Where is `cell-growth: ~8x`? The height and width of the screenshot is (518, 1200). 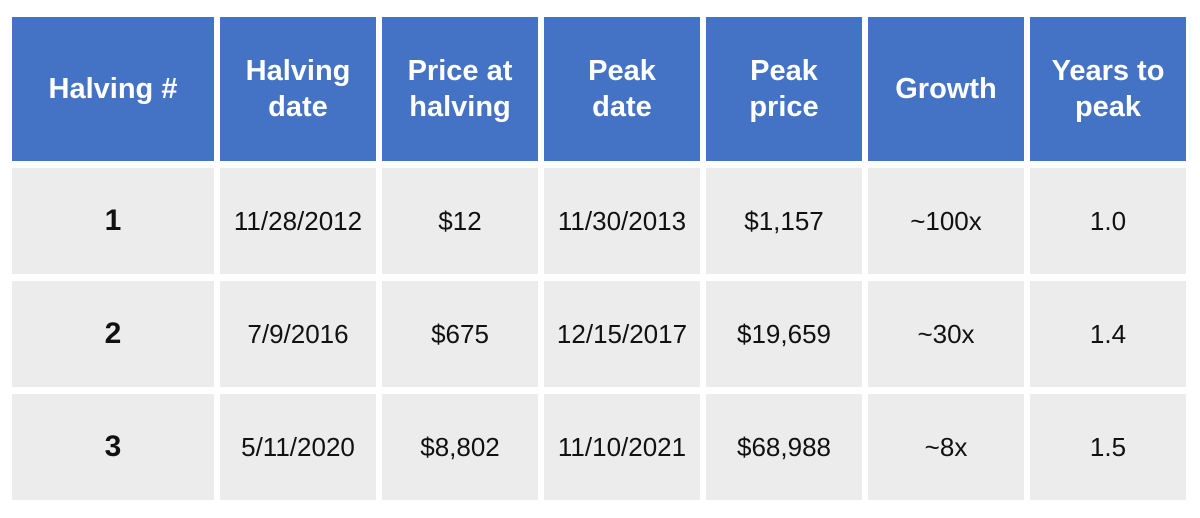 cell-growth: ~8x is located at coordinates (946, 447).